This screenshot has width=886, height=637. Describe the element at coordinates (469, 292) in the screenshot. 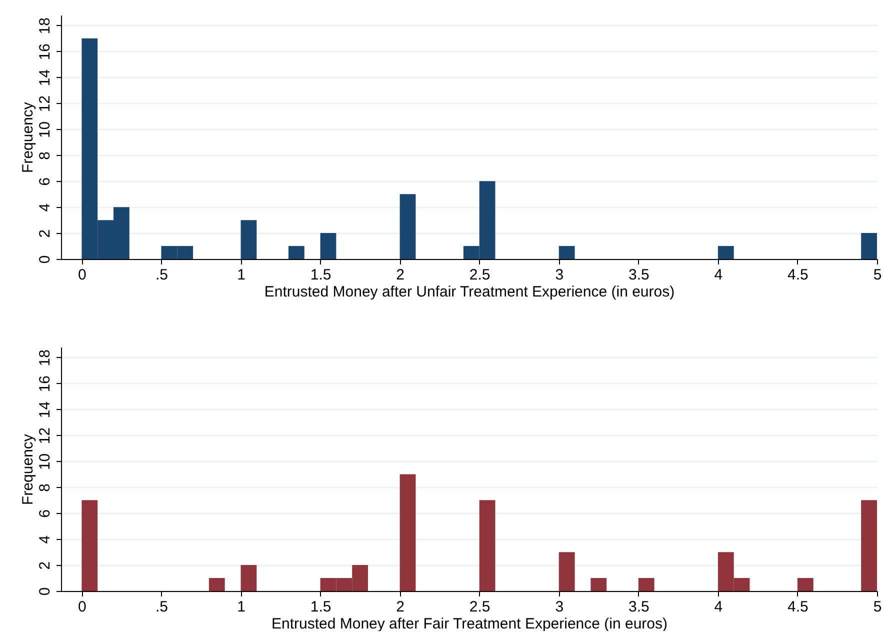

I see `x-axis-title: Entrusted Money after Unfair Treatment Experience (in euros)` at that location.